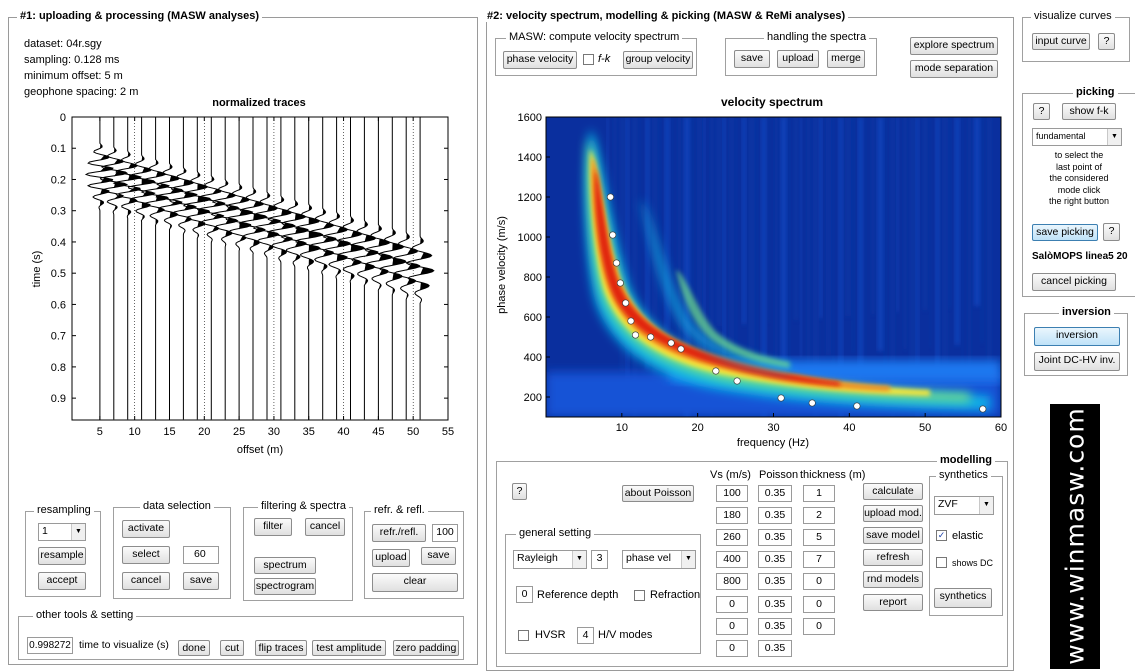 The height and width of the screenshot is (671, 1135). Describe the element at coordinates (62, 556) in the screenshot. I see `resample-button: resample` at that location.